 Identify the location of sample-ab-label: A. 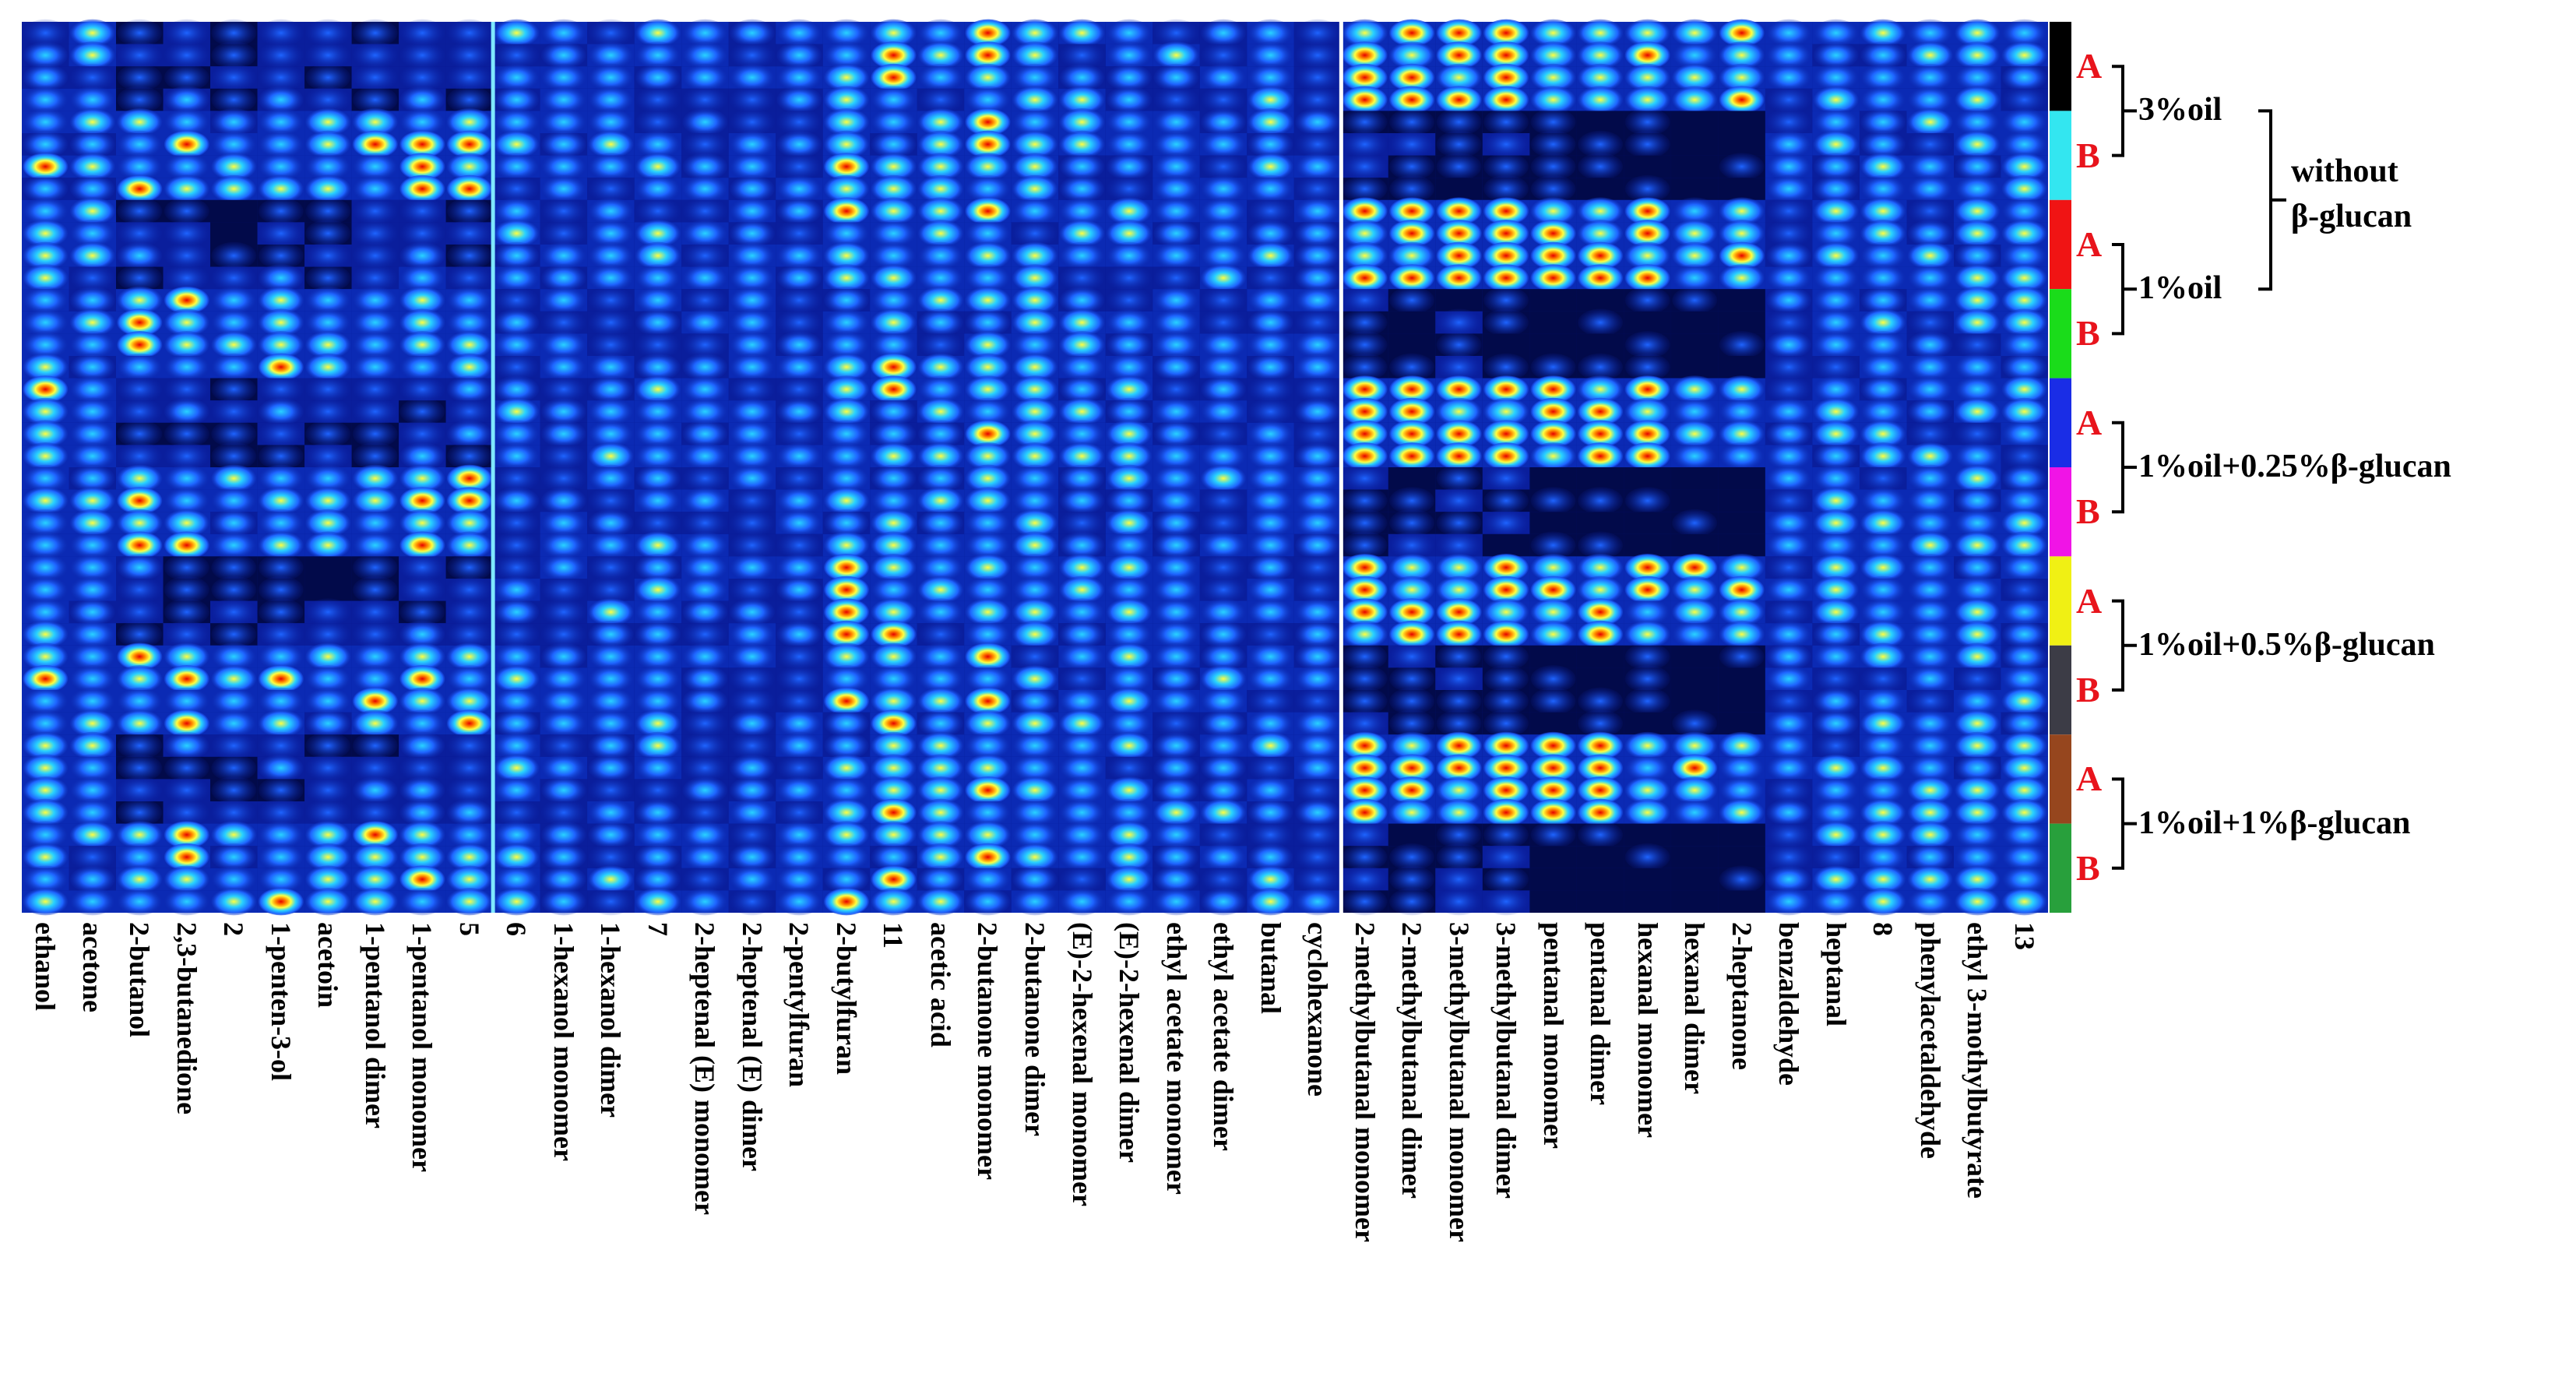
(2089, 244).